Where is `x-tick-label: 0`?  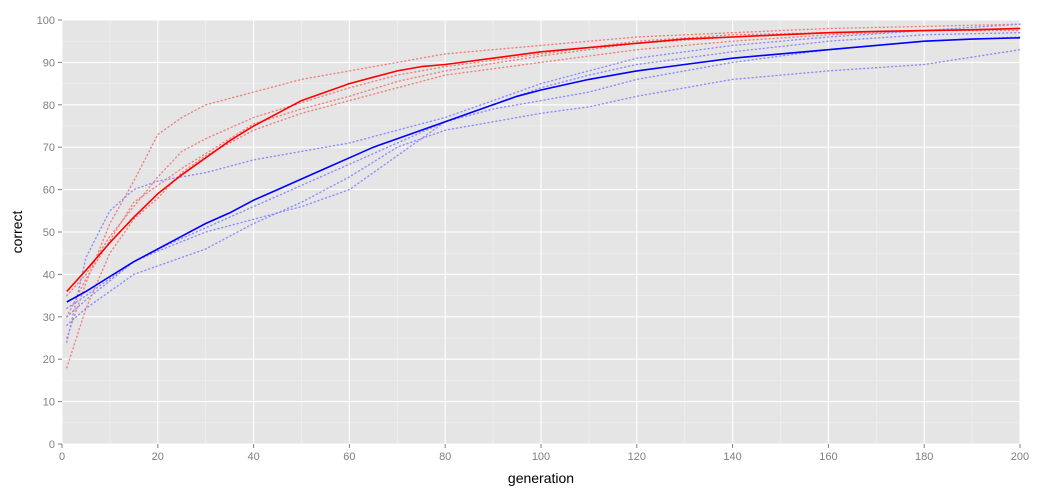
x-tick-label: 0 is located at coordinates (62, 457).